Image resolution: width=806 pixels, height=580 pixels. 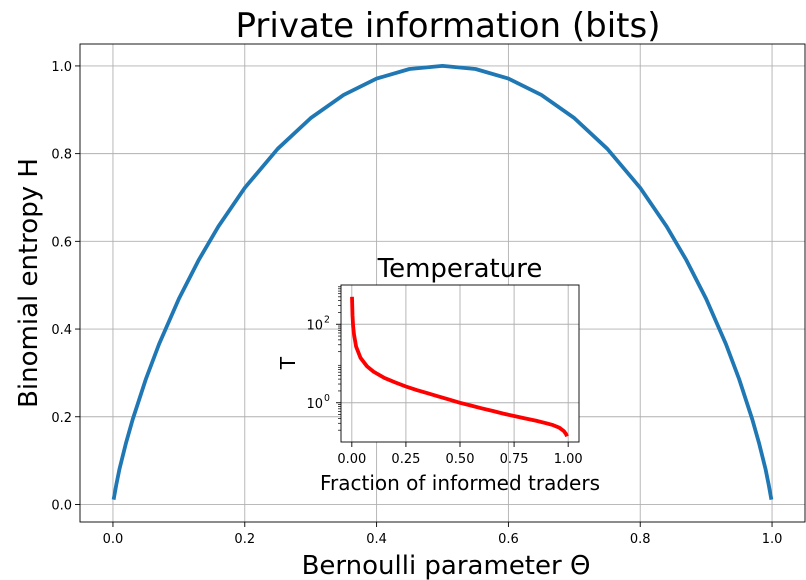 What do you see at coordinates (460, 483) in the screenshot?
I see `inset-x-axis-label: Fraction of informed traders` at bounding box center [460, 483].